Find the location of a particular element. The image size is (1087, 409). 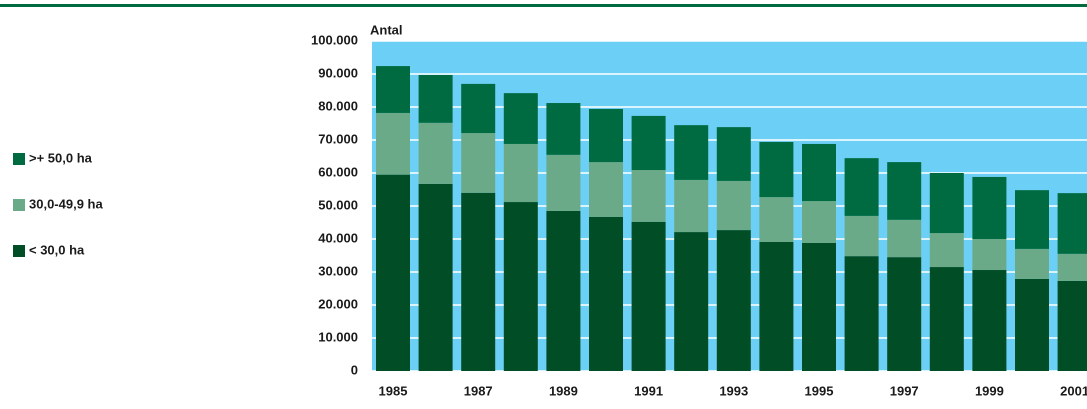

y-tick-label: 10.000 is located at coordinates (338, 336).